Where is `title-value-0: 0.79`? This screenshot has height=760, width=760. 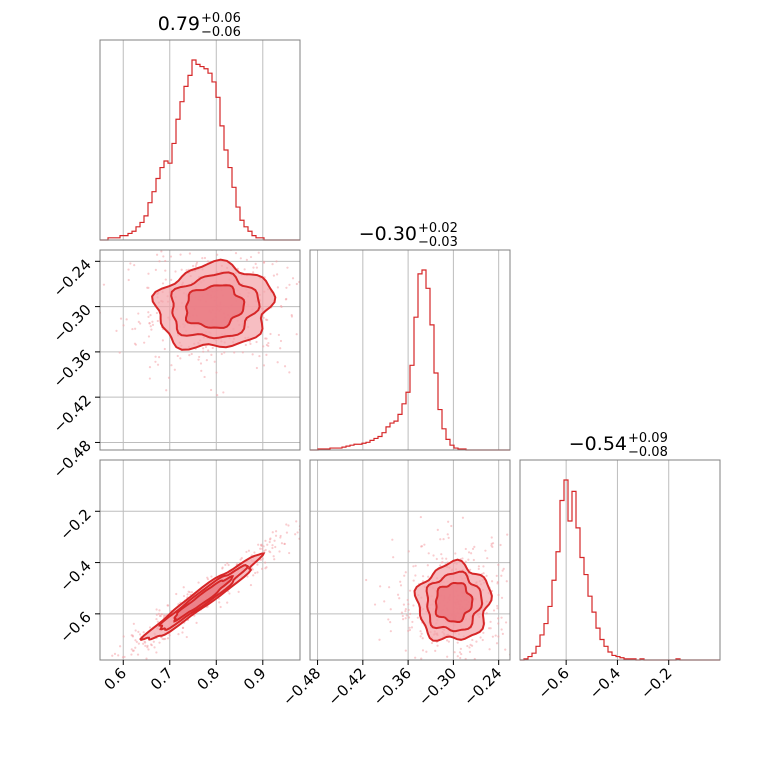 title-value-0: 0.79 is located at coordinates (179, 24).